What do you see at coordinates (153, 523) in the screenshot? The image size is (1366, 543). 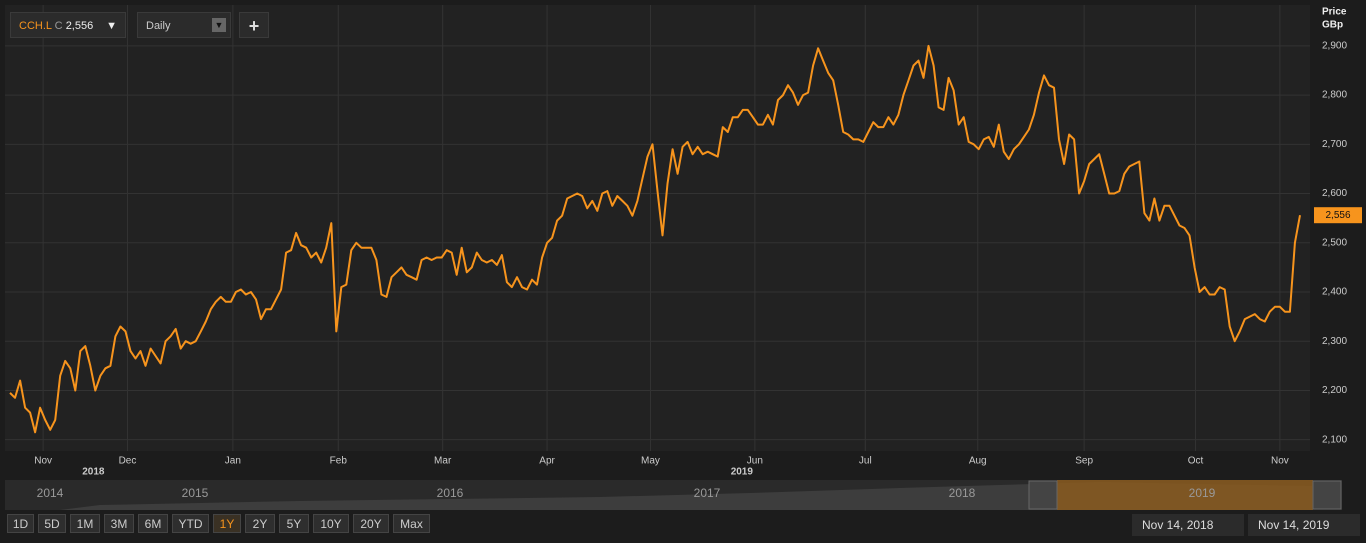 I see `range-button: 6M` at bounding box center [153, 523].